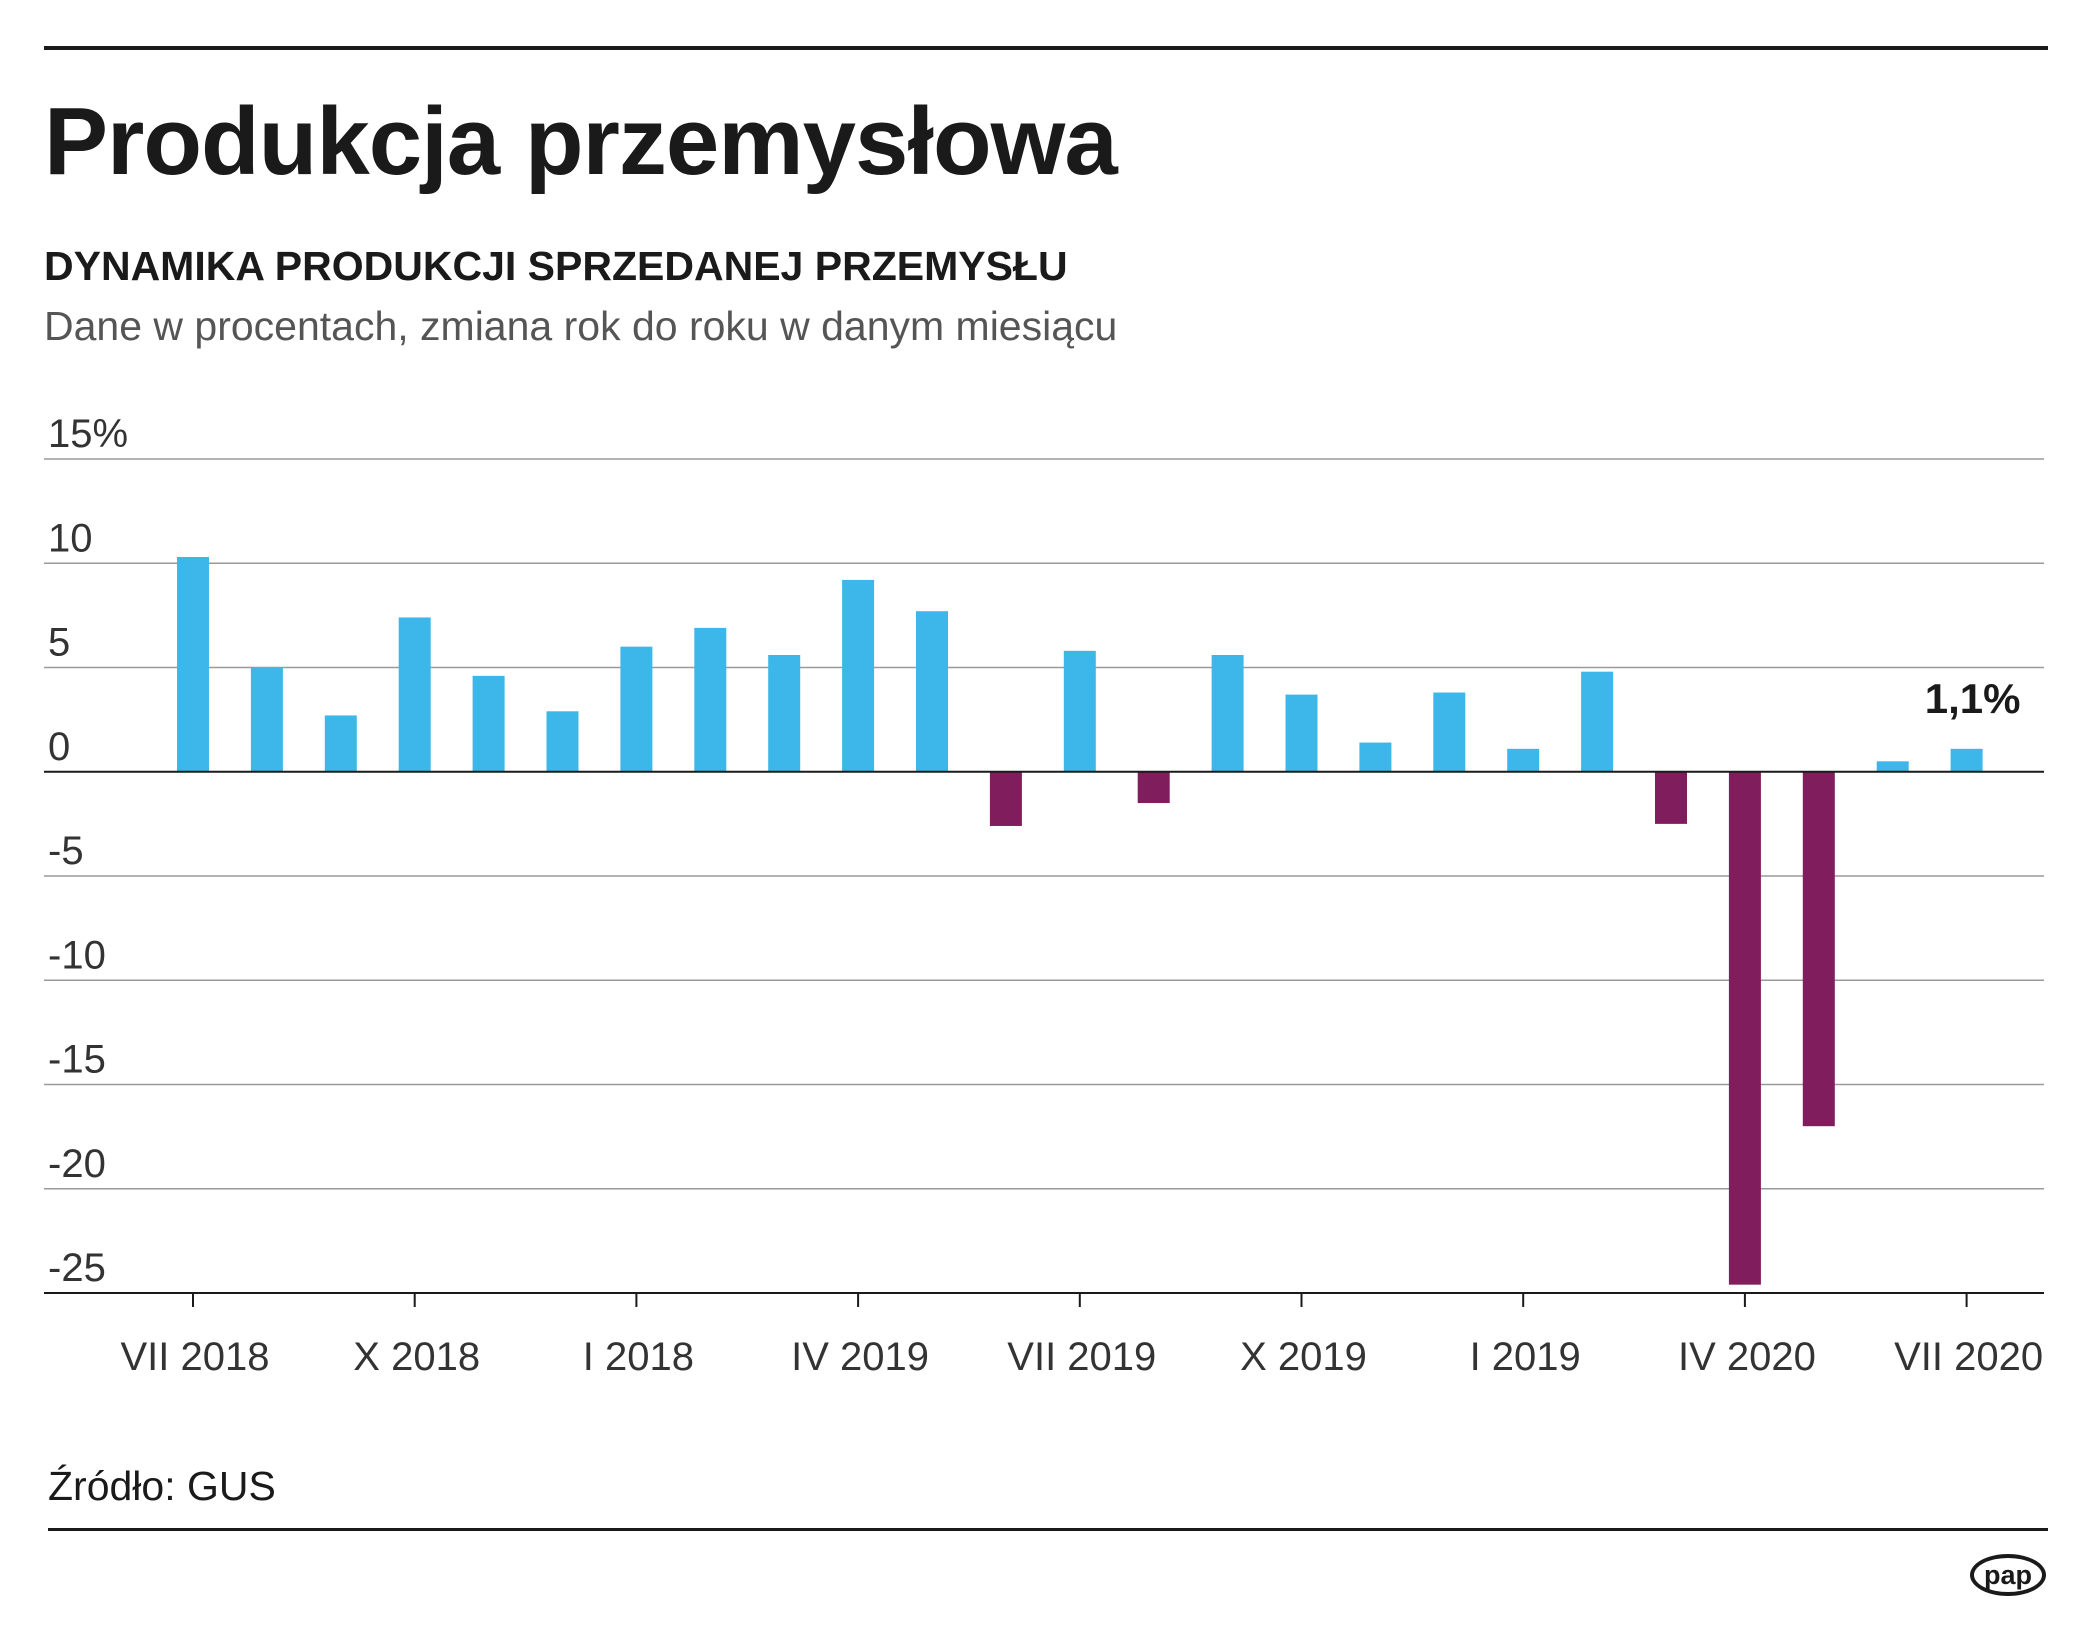 This screenshot has width=2084, height=1626. I want to click on pap-logo-text: pap, so click(2008, 1575).